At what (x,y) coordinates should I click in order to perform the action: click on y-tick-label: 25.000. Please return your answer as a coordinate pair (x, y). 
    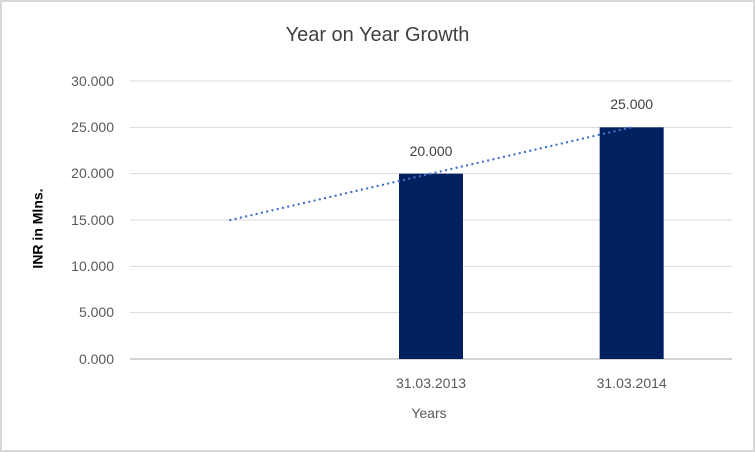
    Looking at the image, I should click on (92, 126).